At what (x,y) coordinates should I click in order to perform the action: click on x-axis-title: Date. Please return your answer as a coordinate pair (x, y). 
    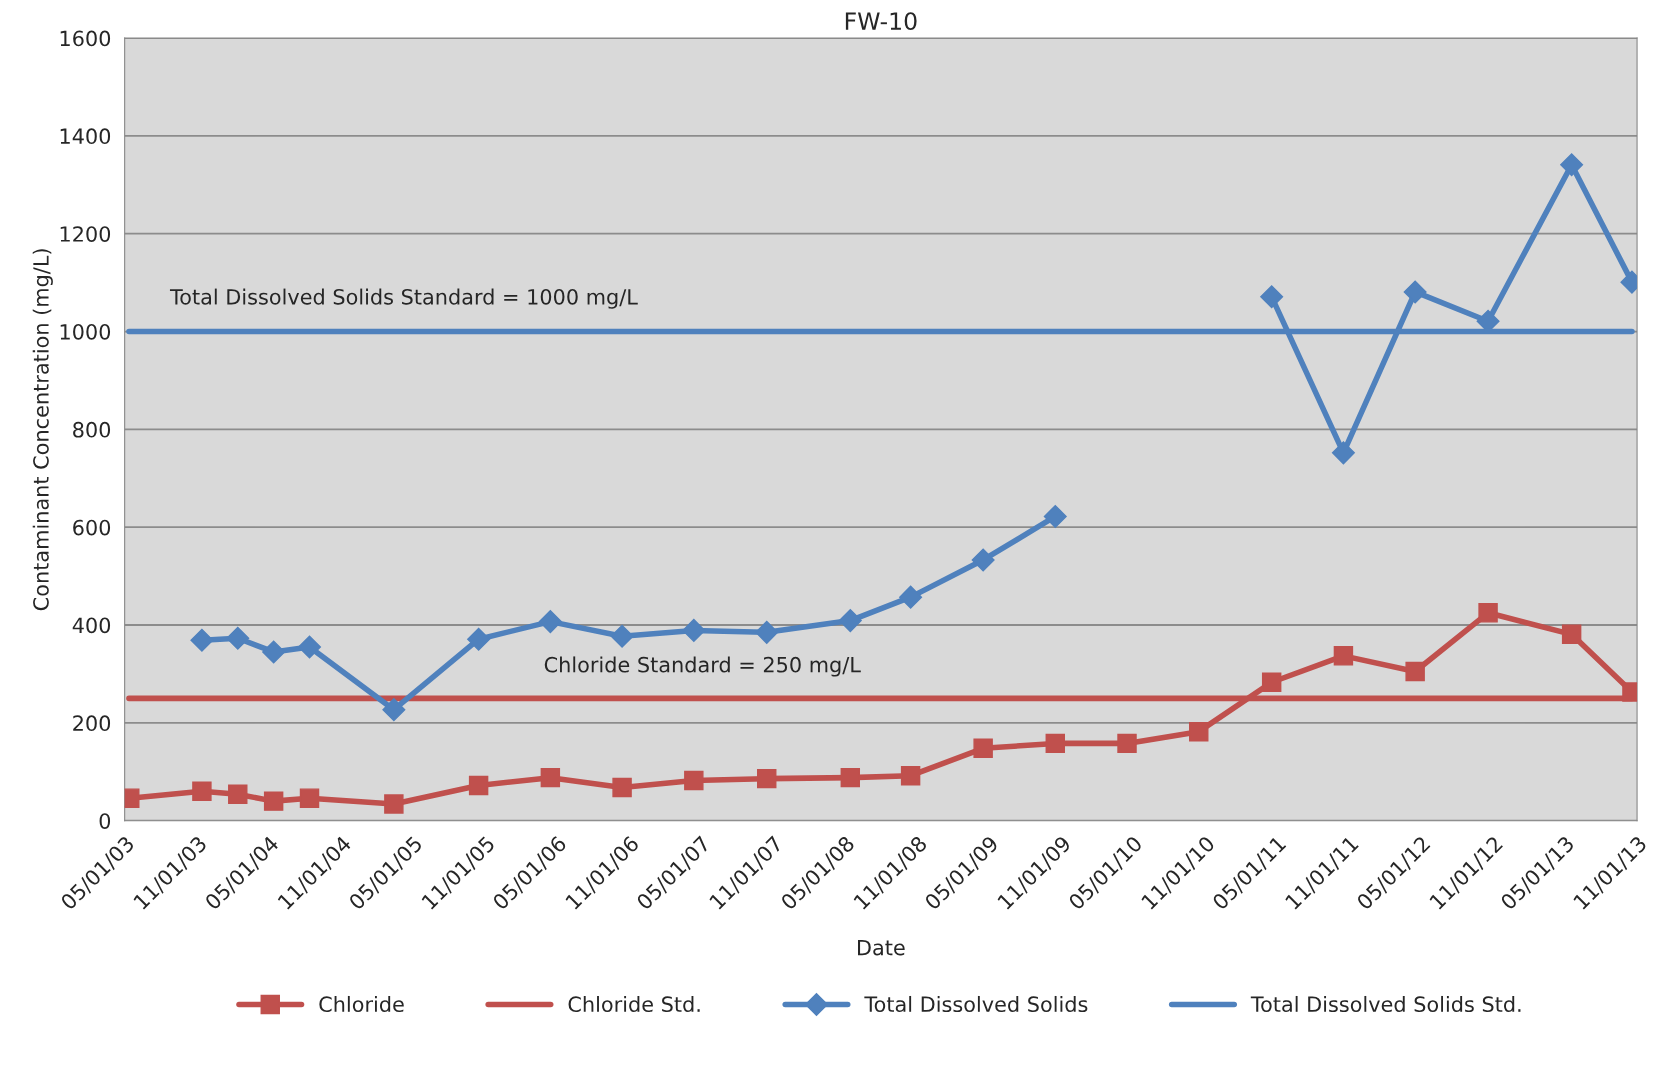
    Looking at the image, I should click on (881, 947).